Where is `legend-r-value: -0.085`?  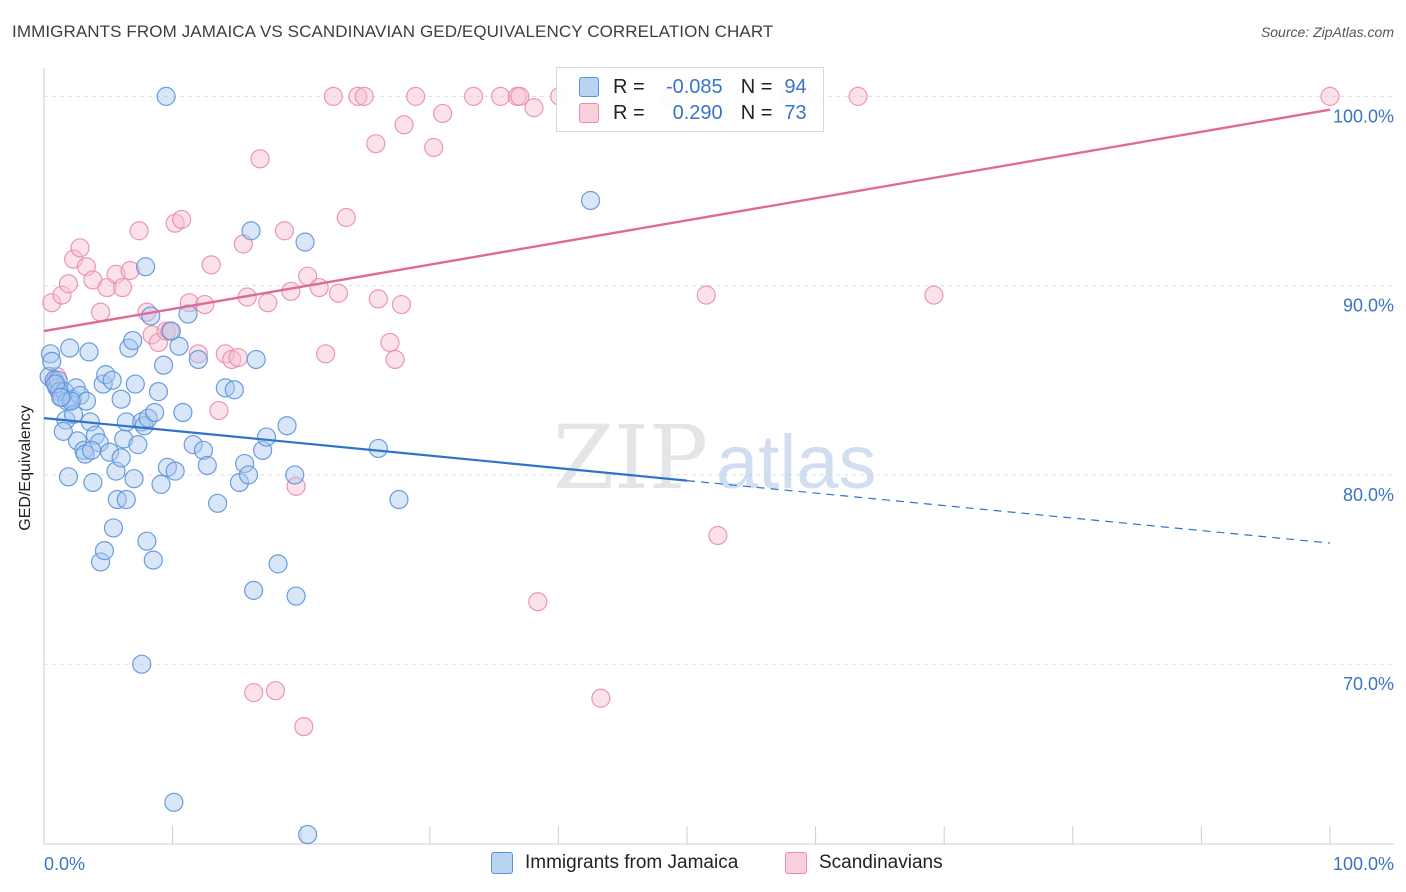
legend-r-value: -0.085 is located at coordinates (694, 86).